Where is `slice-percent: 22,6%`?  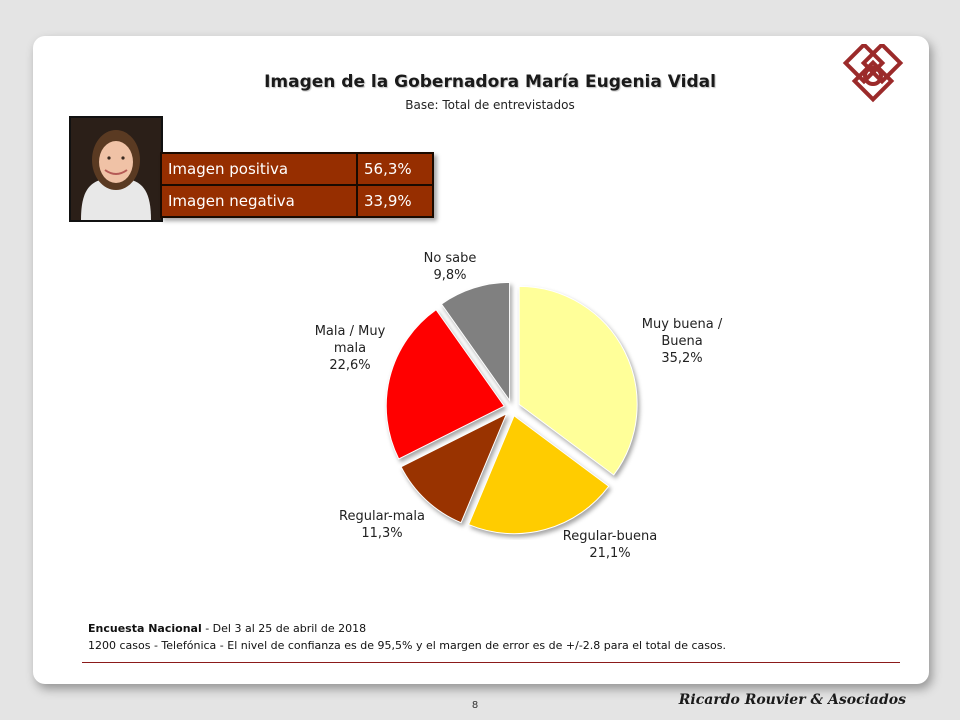
slice-percent: 22,6% is located at coordinates (350, 365).